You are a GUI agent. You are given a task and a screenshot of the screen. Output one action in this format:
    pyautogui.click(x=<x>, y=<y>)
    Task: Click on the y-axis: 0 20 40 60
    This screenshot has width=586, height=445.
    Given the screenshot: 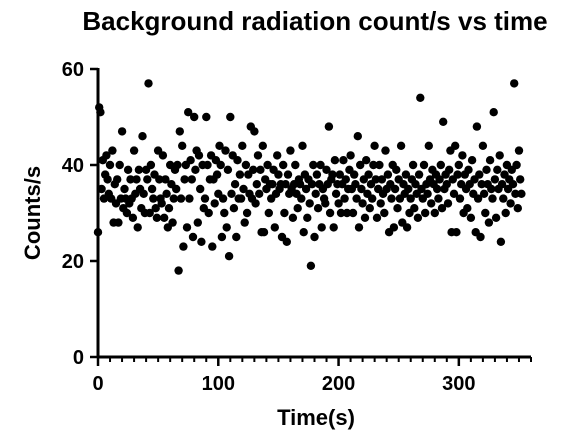 What is the action you would take?
    pyautogui.click(x=81, y=214)
    